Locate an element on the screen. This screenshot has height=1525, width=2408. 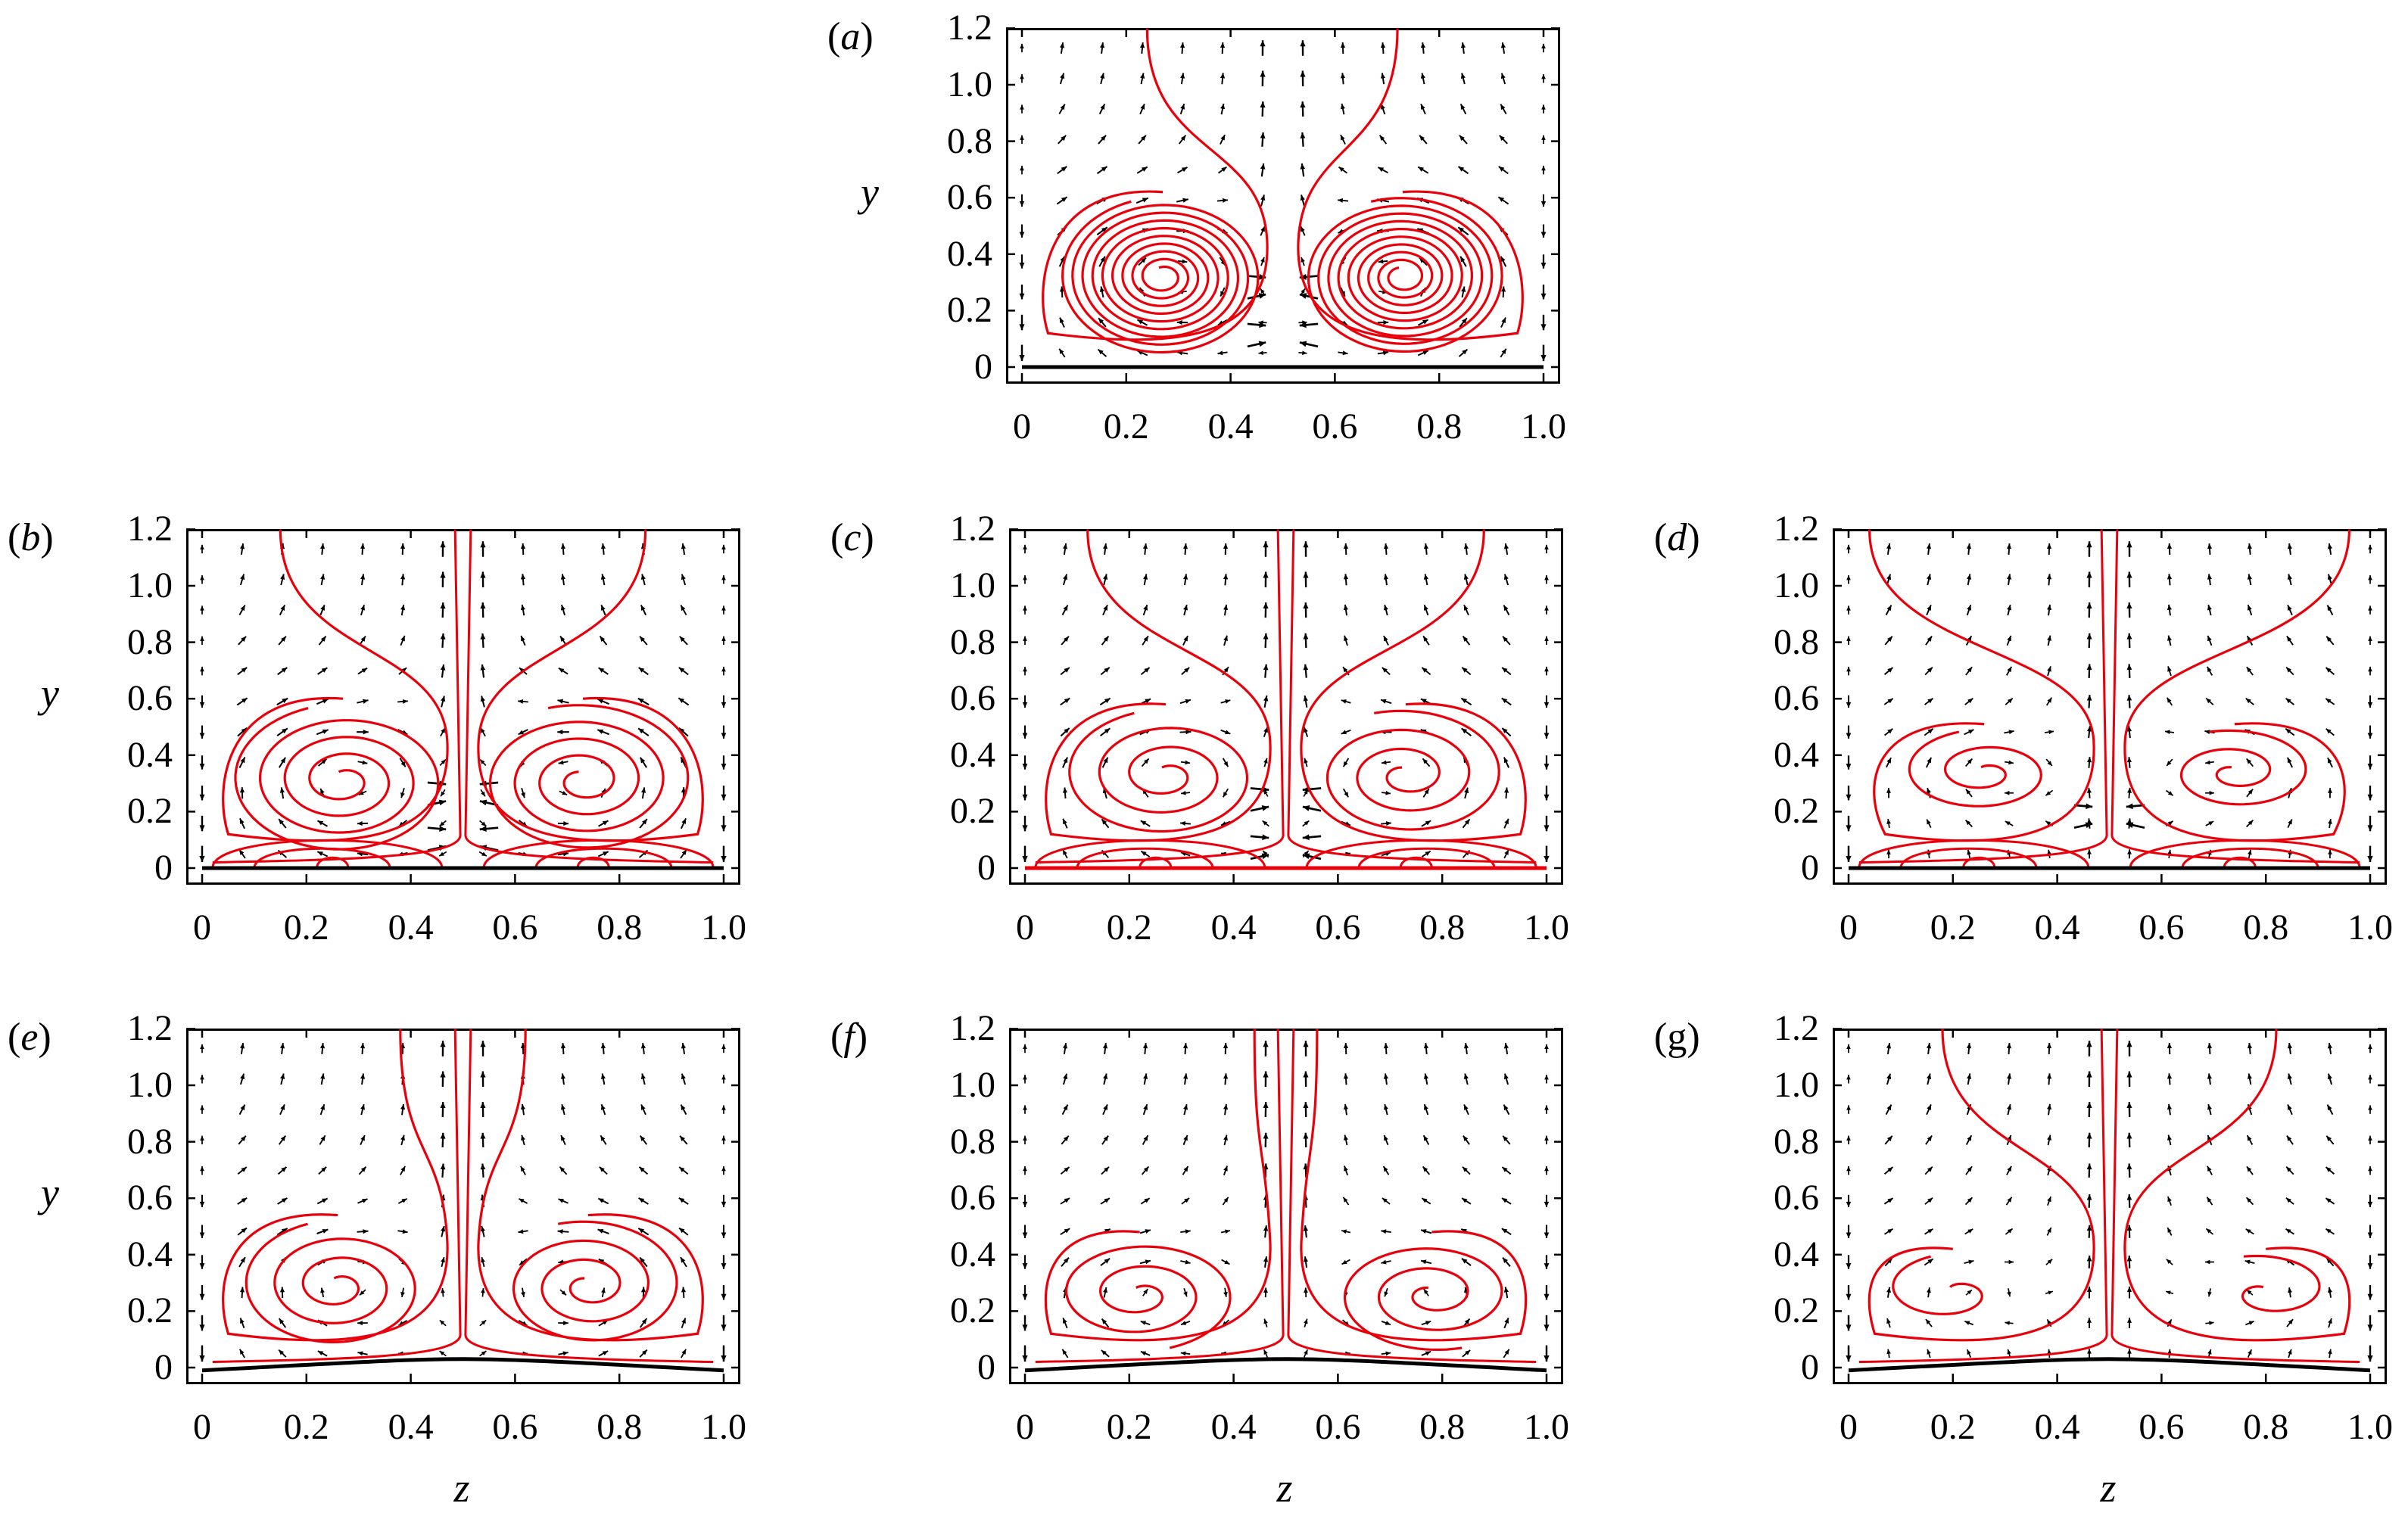
chart-panel-d: (d) 0 0.2 0.4 0.6 0.8 1.0 1.2 0 0.2 0.4 0.6 0.8 1.0 is located at coordinates (2023, 728).